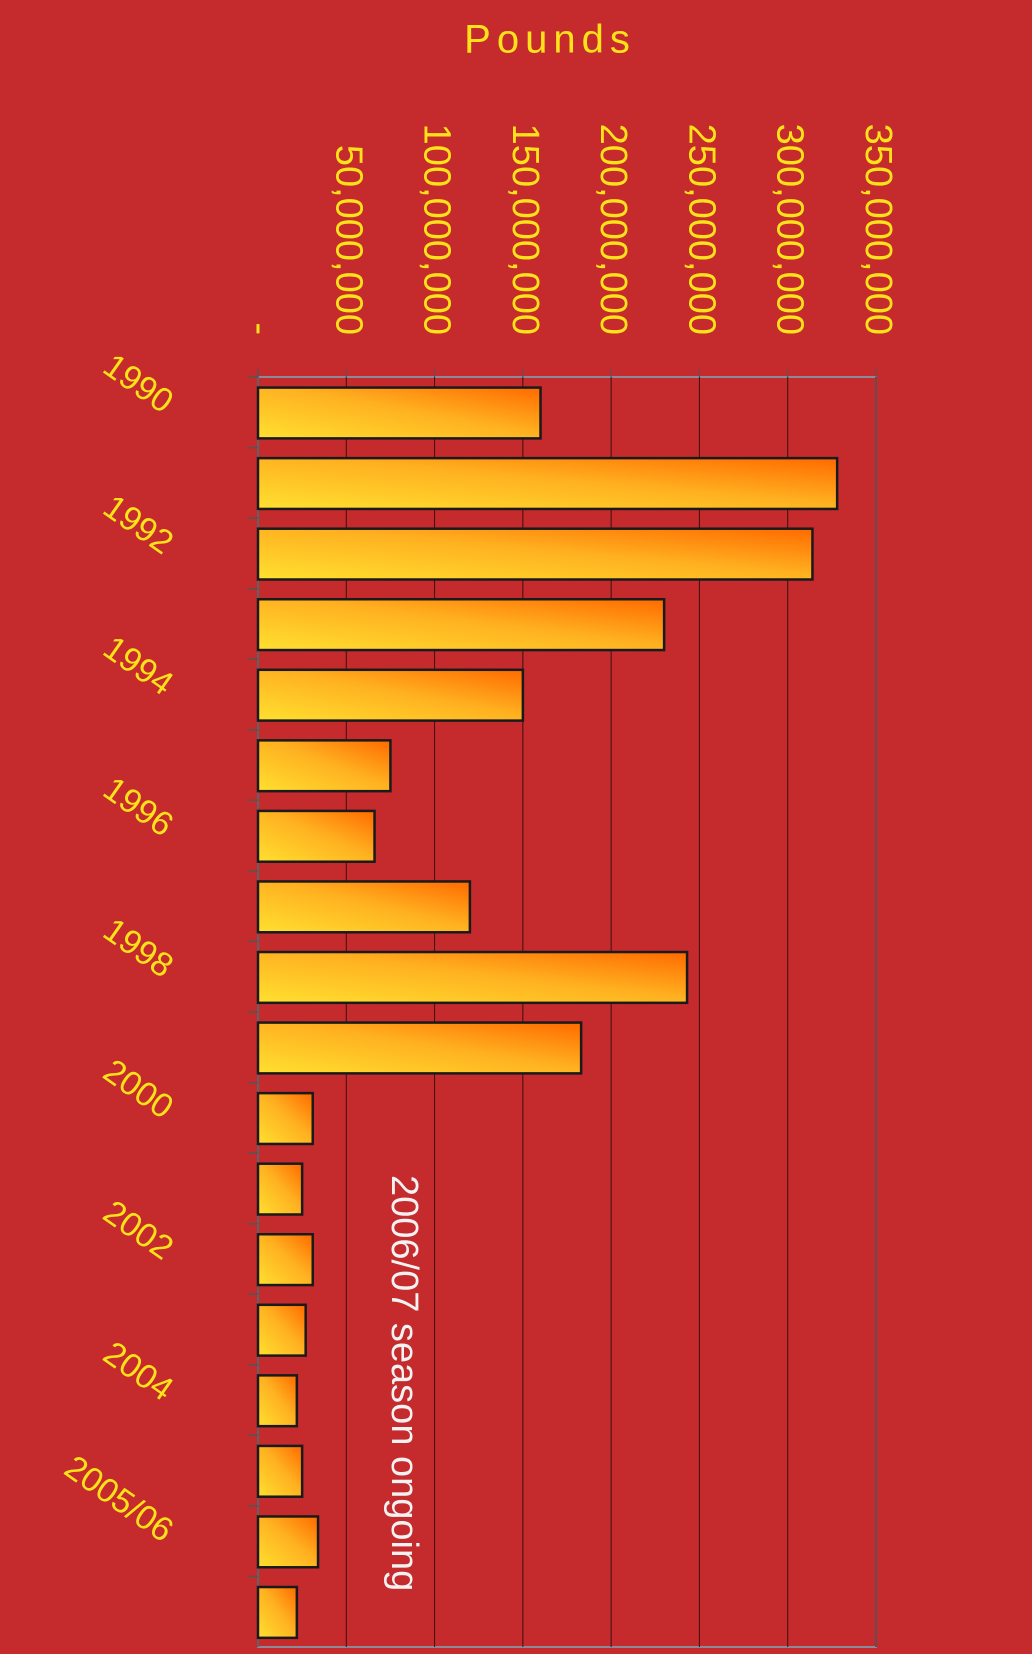  Describe the element at coordinates (138, 1089) in the screenshot. I see `y-tick-label: 2000` at that location.